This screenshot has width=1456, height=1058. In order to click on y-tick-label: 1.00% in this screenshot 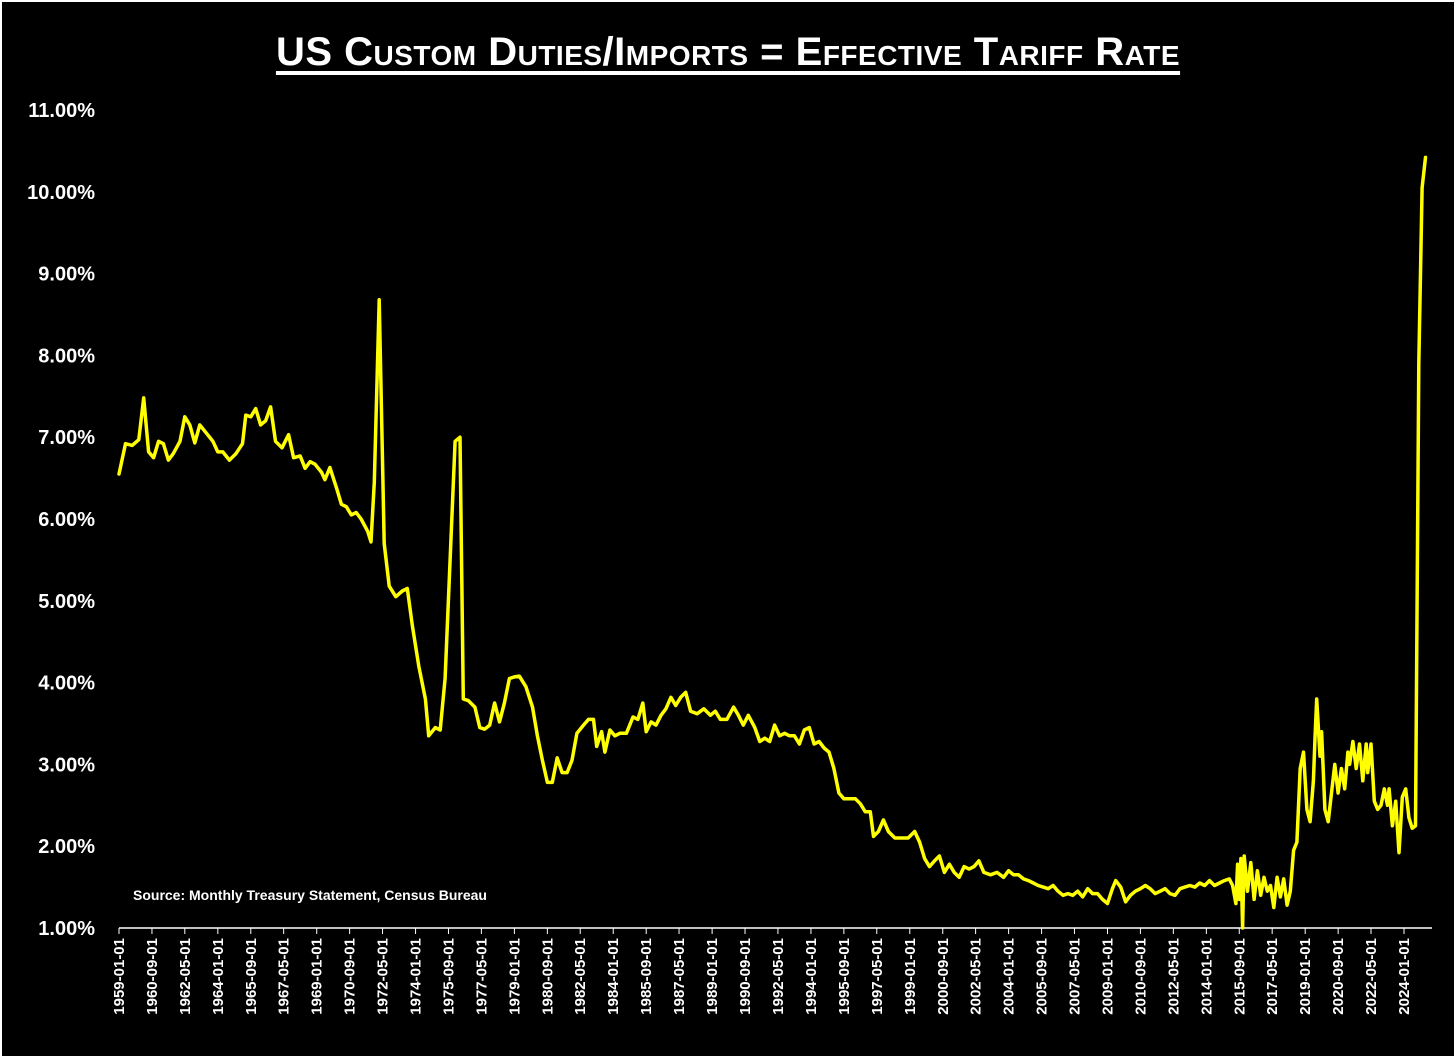, I will do `click(66, 929)`.